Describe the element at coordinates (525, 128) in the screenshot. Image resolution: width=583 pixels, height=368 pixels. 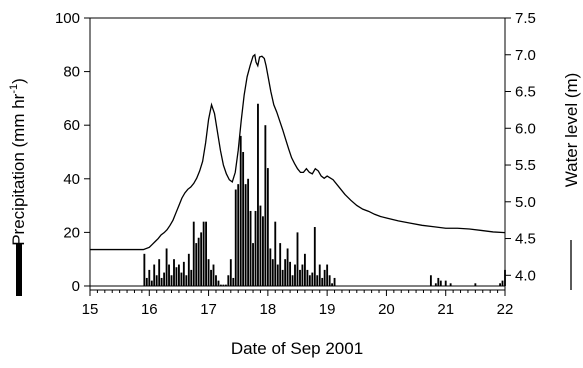
I see `right-y-tick-label: 6.0` at that location.